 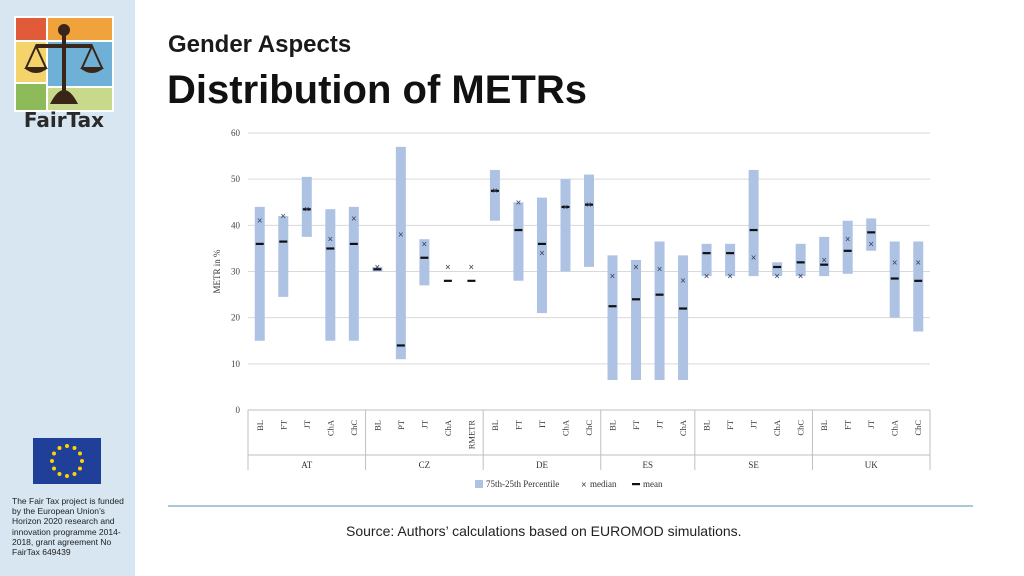 What do you see at coordinates (401, 424) in the screenshot?
I see `x-tick-label: PT` at bounding box center [401, 424].